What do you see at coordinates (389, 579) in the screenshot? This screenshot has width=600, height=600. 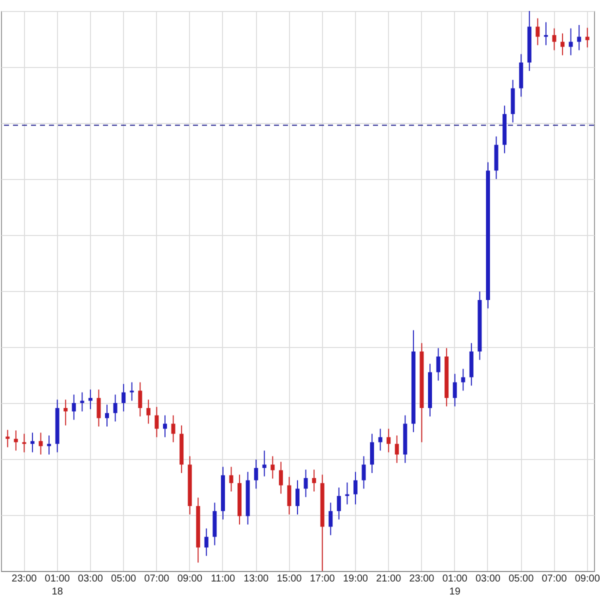 I see `x-tick-label: 21:00` at bounding box center [389, 579].